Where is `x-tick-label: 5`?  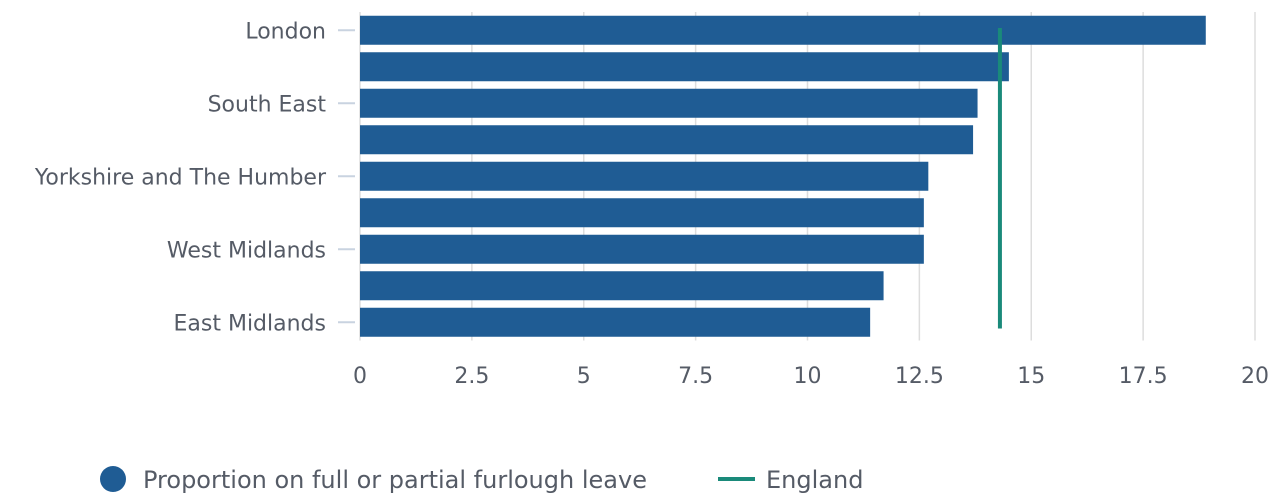 x-tick-label: 5 is located at coordinates (584, 376).